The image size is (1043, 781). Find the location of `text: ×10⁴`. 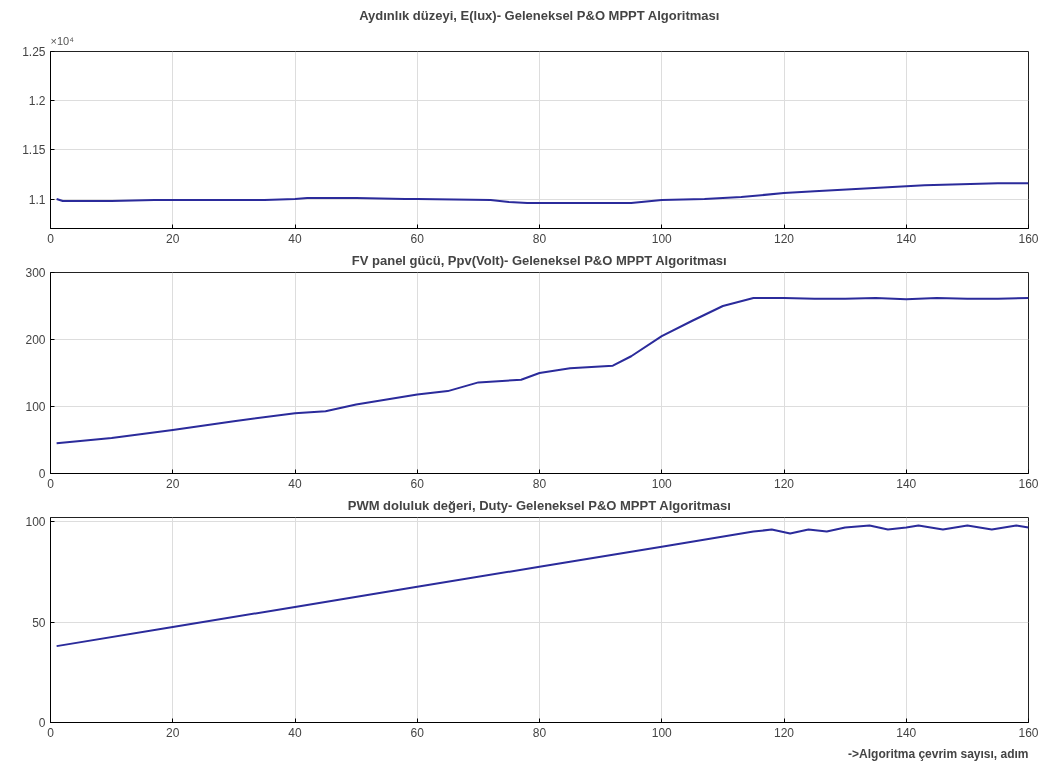

text: ×10⁴ is located at coordinates (62, 40).